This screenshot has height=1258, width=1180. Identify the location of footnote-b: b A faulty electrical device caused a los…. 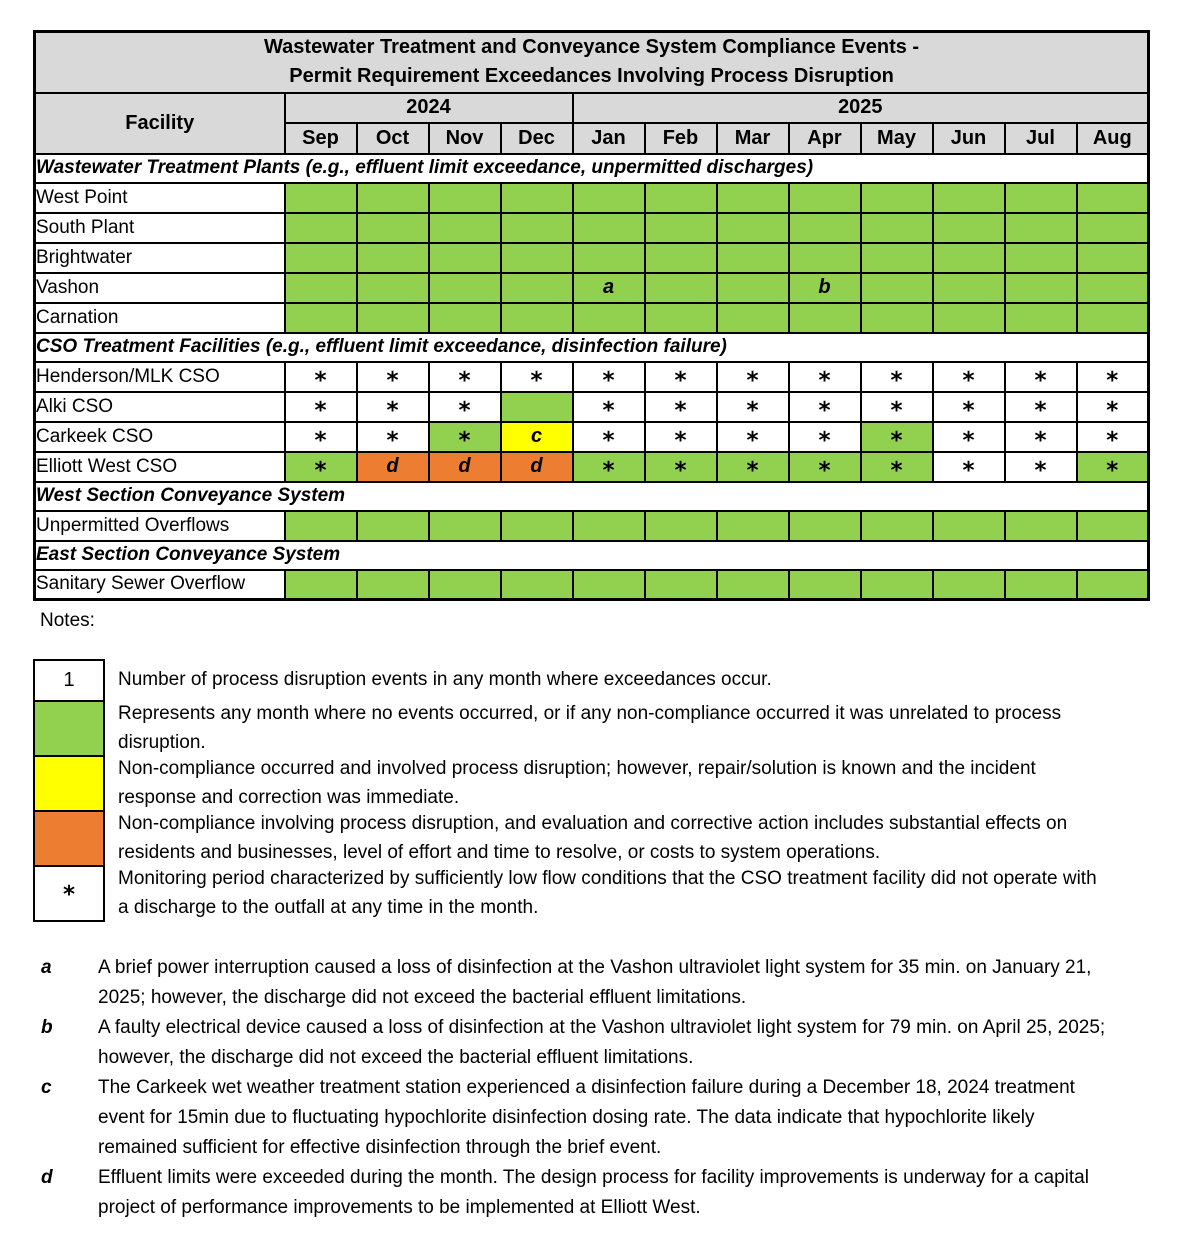
(591, 1043).